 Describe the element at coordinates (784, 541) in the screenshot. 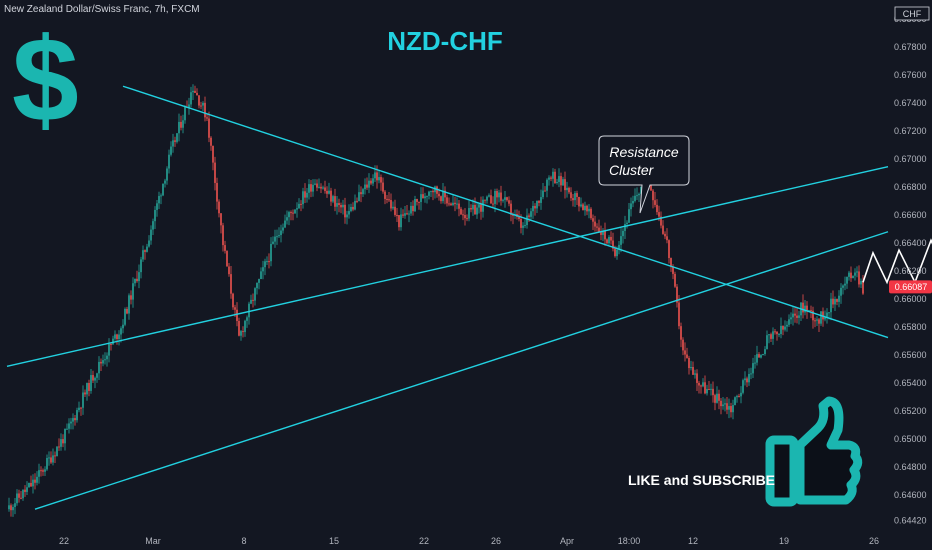

I see `time-tick-label: 19` at that location.